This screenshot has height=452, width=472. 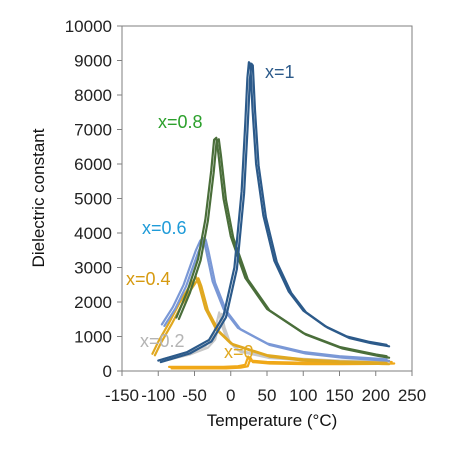 I want to click on x-axis-title: Temperature (°C), so click(x=272, y=420).